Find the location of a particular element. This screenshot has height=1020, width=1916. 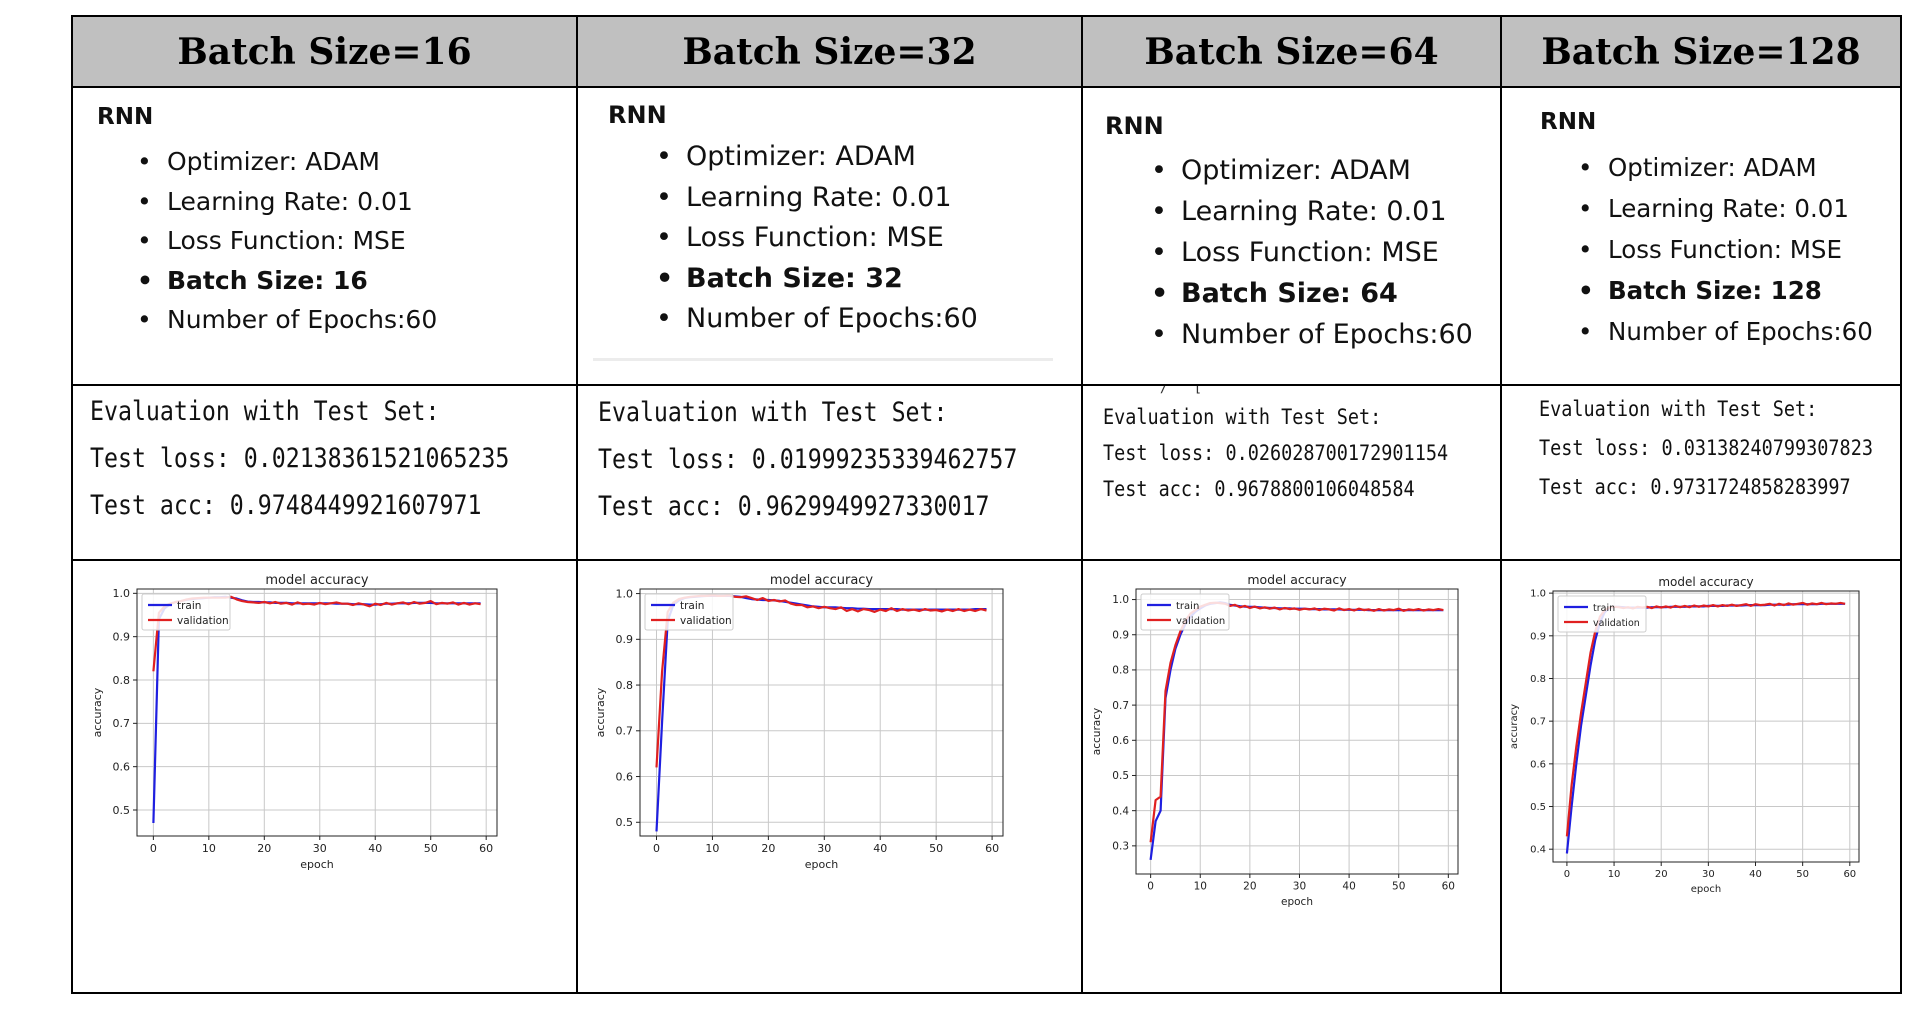

eval-test-loss: Test loss: 0.03138240799307823 is located at coordinates (1706, 448).